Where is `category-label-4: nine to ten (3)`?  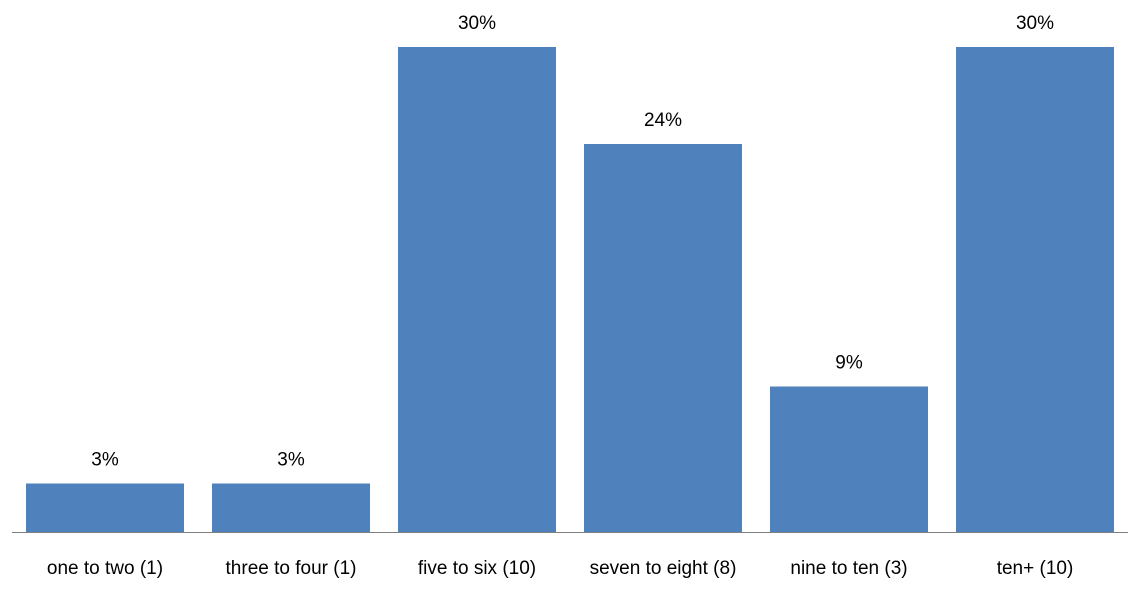
category-label-4: nine to ten (3) is located at coordinates (848, 568).